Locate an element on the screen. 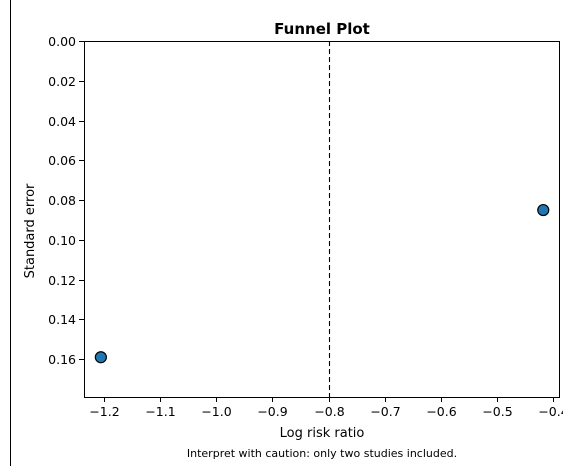 The width and height of the screenshot is (563, 466). y-tick-label: 0.10 is located at coordinates (62, 240).